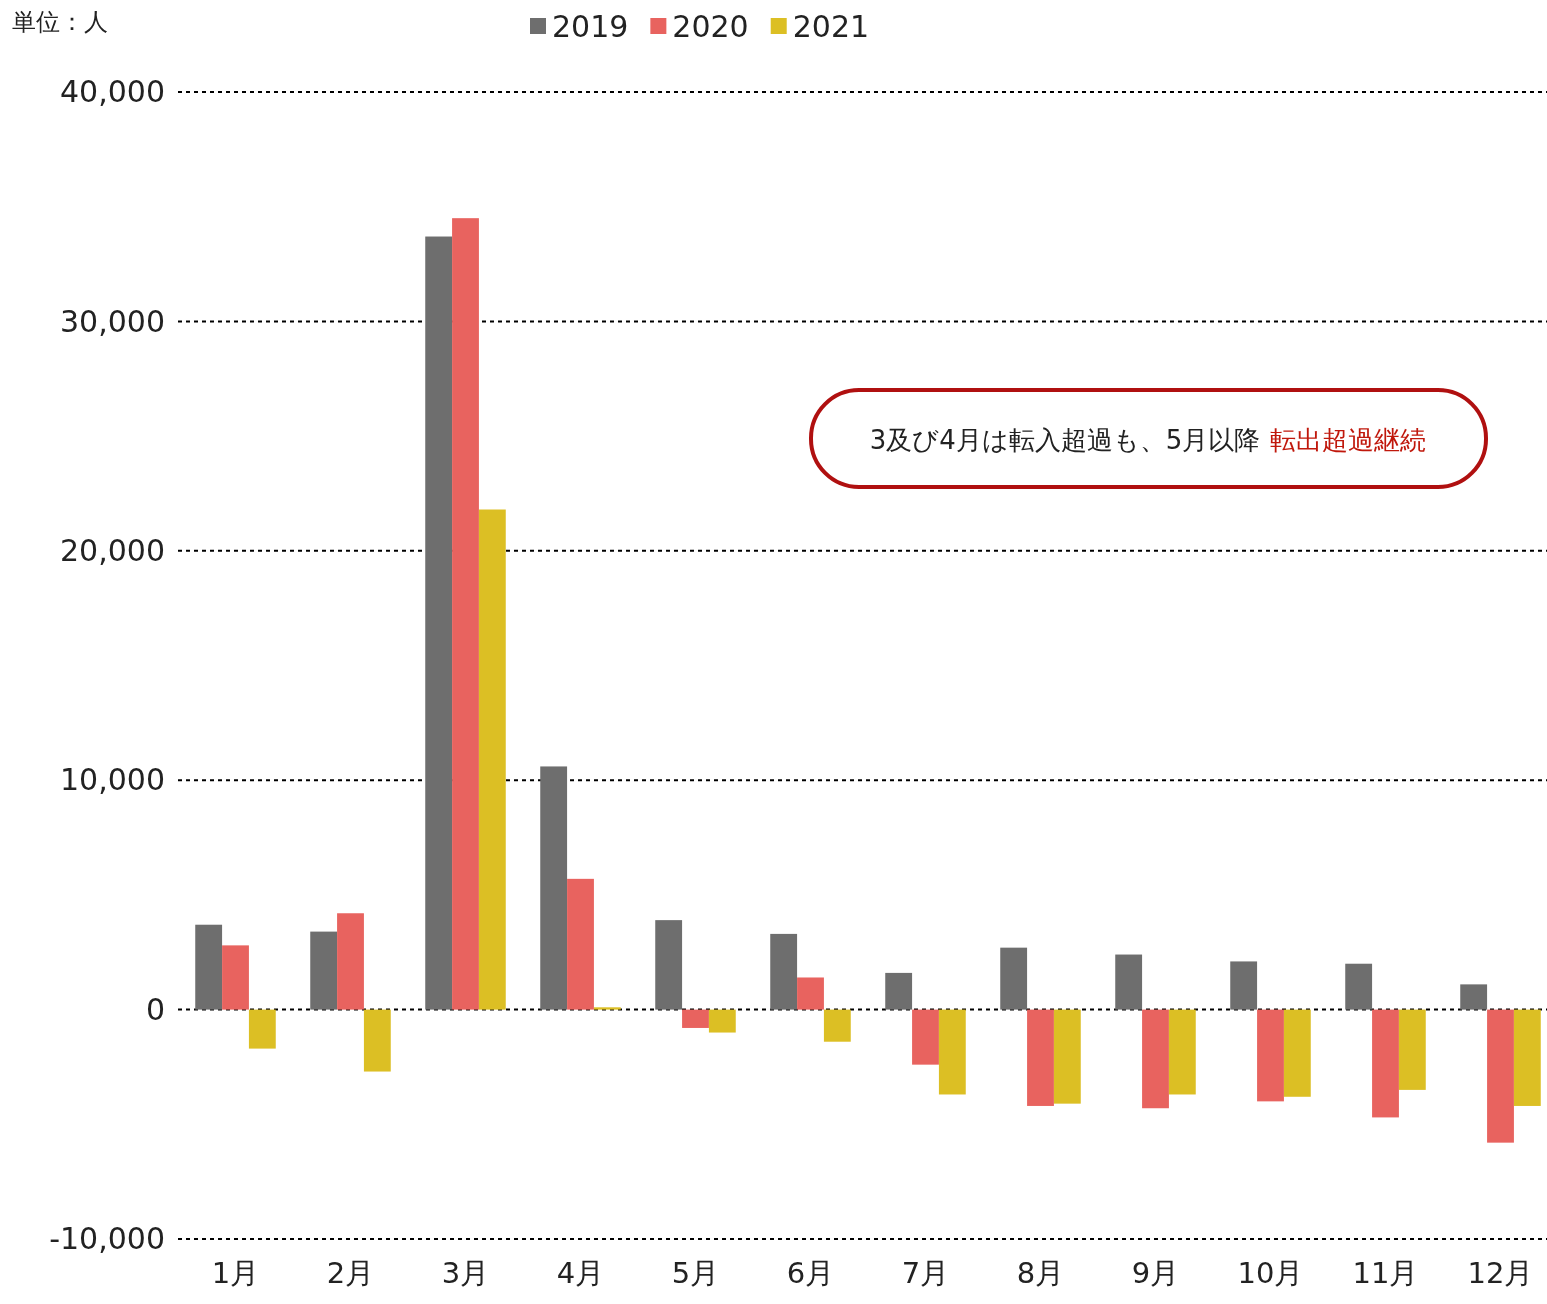 The height and width of the screenshot is (1304, 1547). I want to click on legend-label: 2020, so click(710, 26).